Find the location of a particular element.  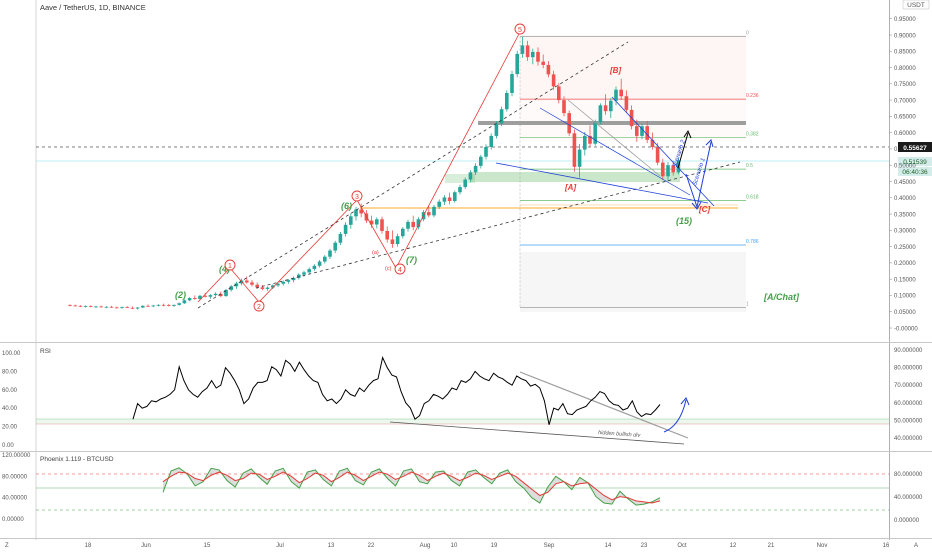

wave-circle-1: 1 is located at coordinates (230, 265).